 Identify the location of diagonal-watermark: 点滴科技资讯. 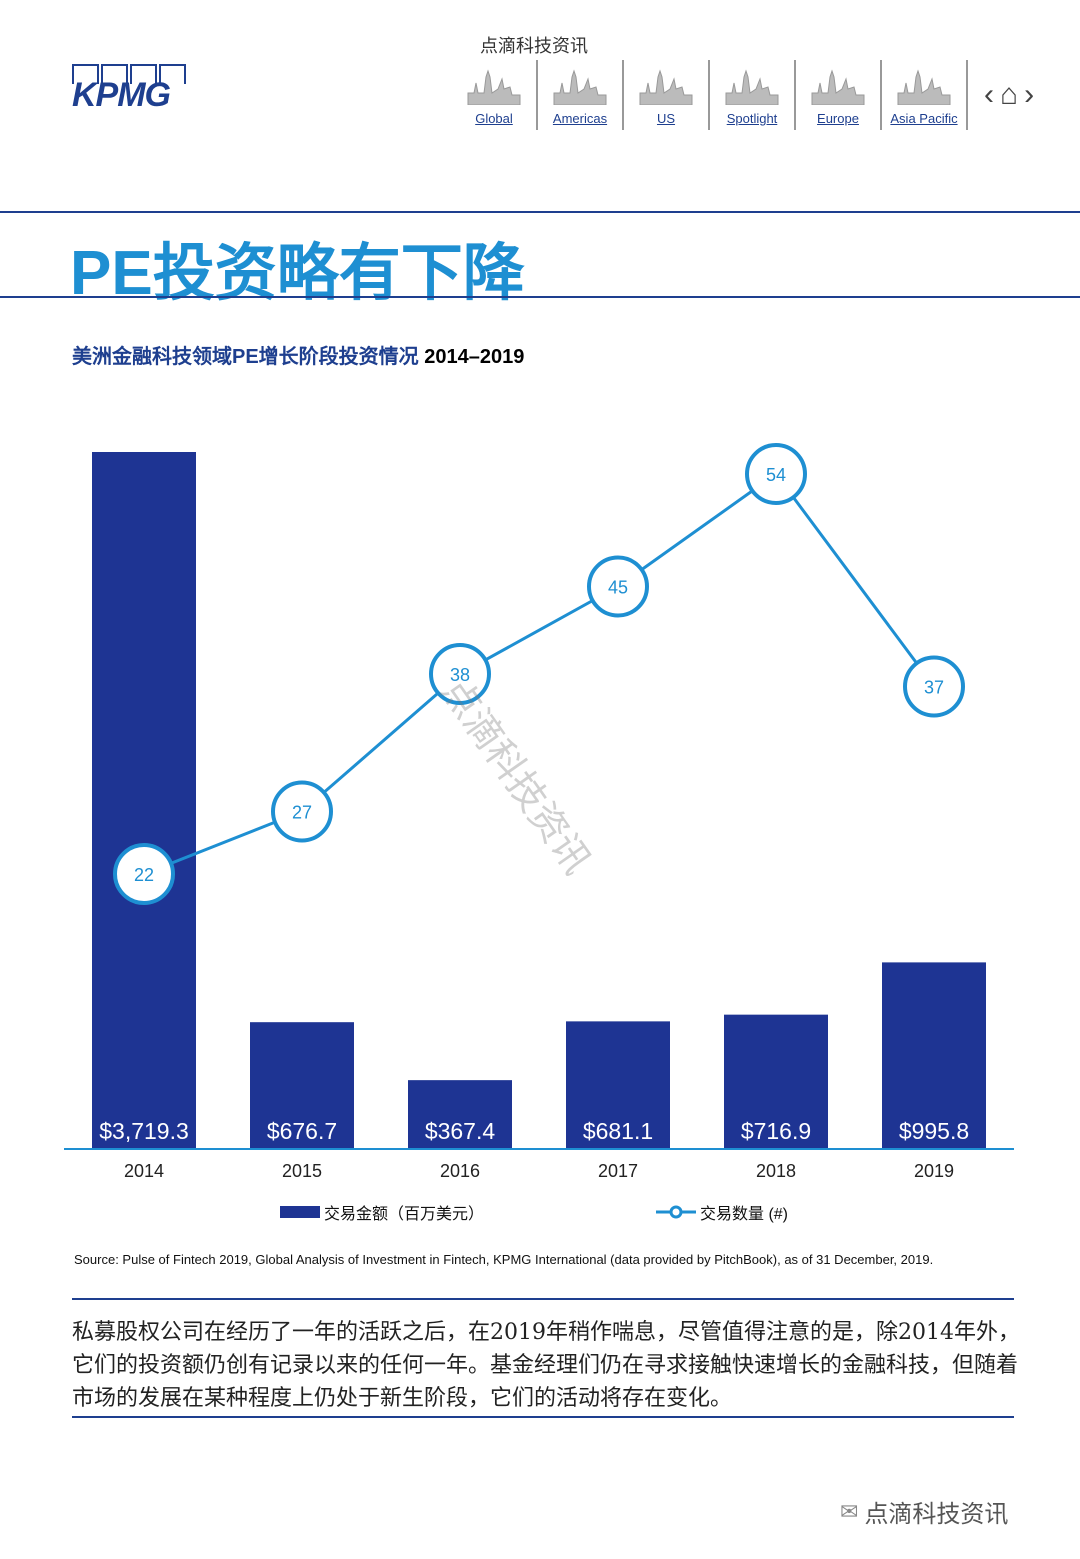
(516, 776).